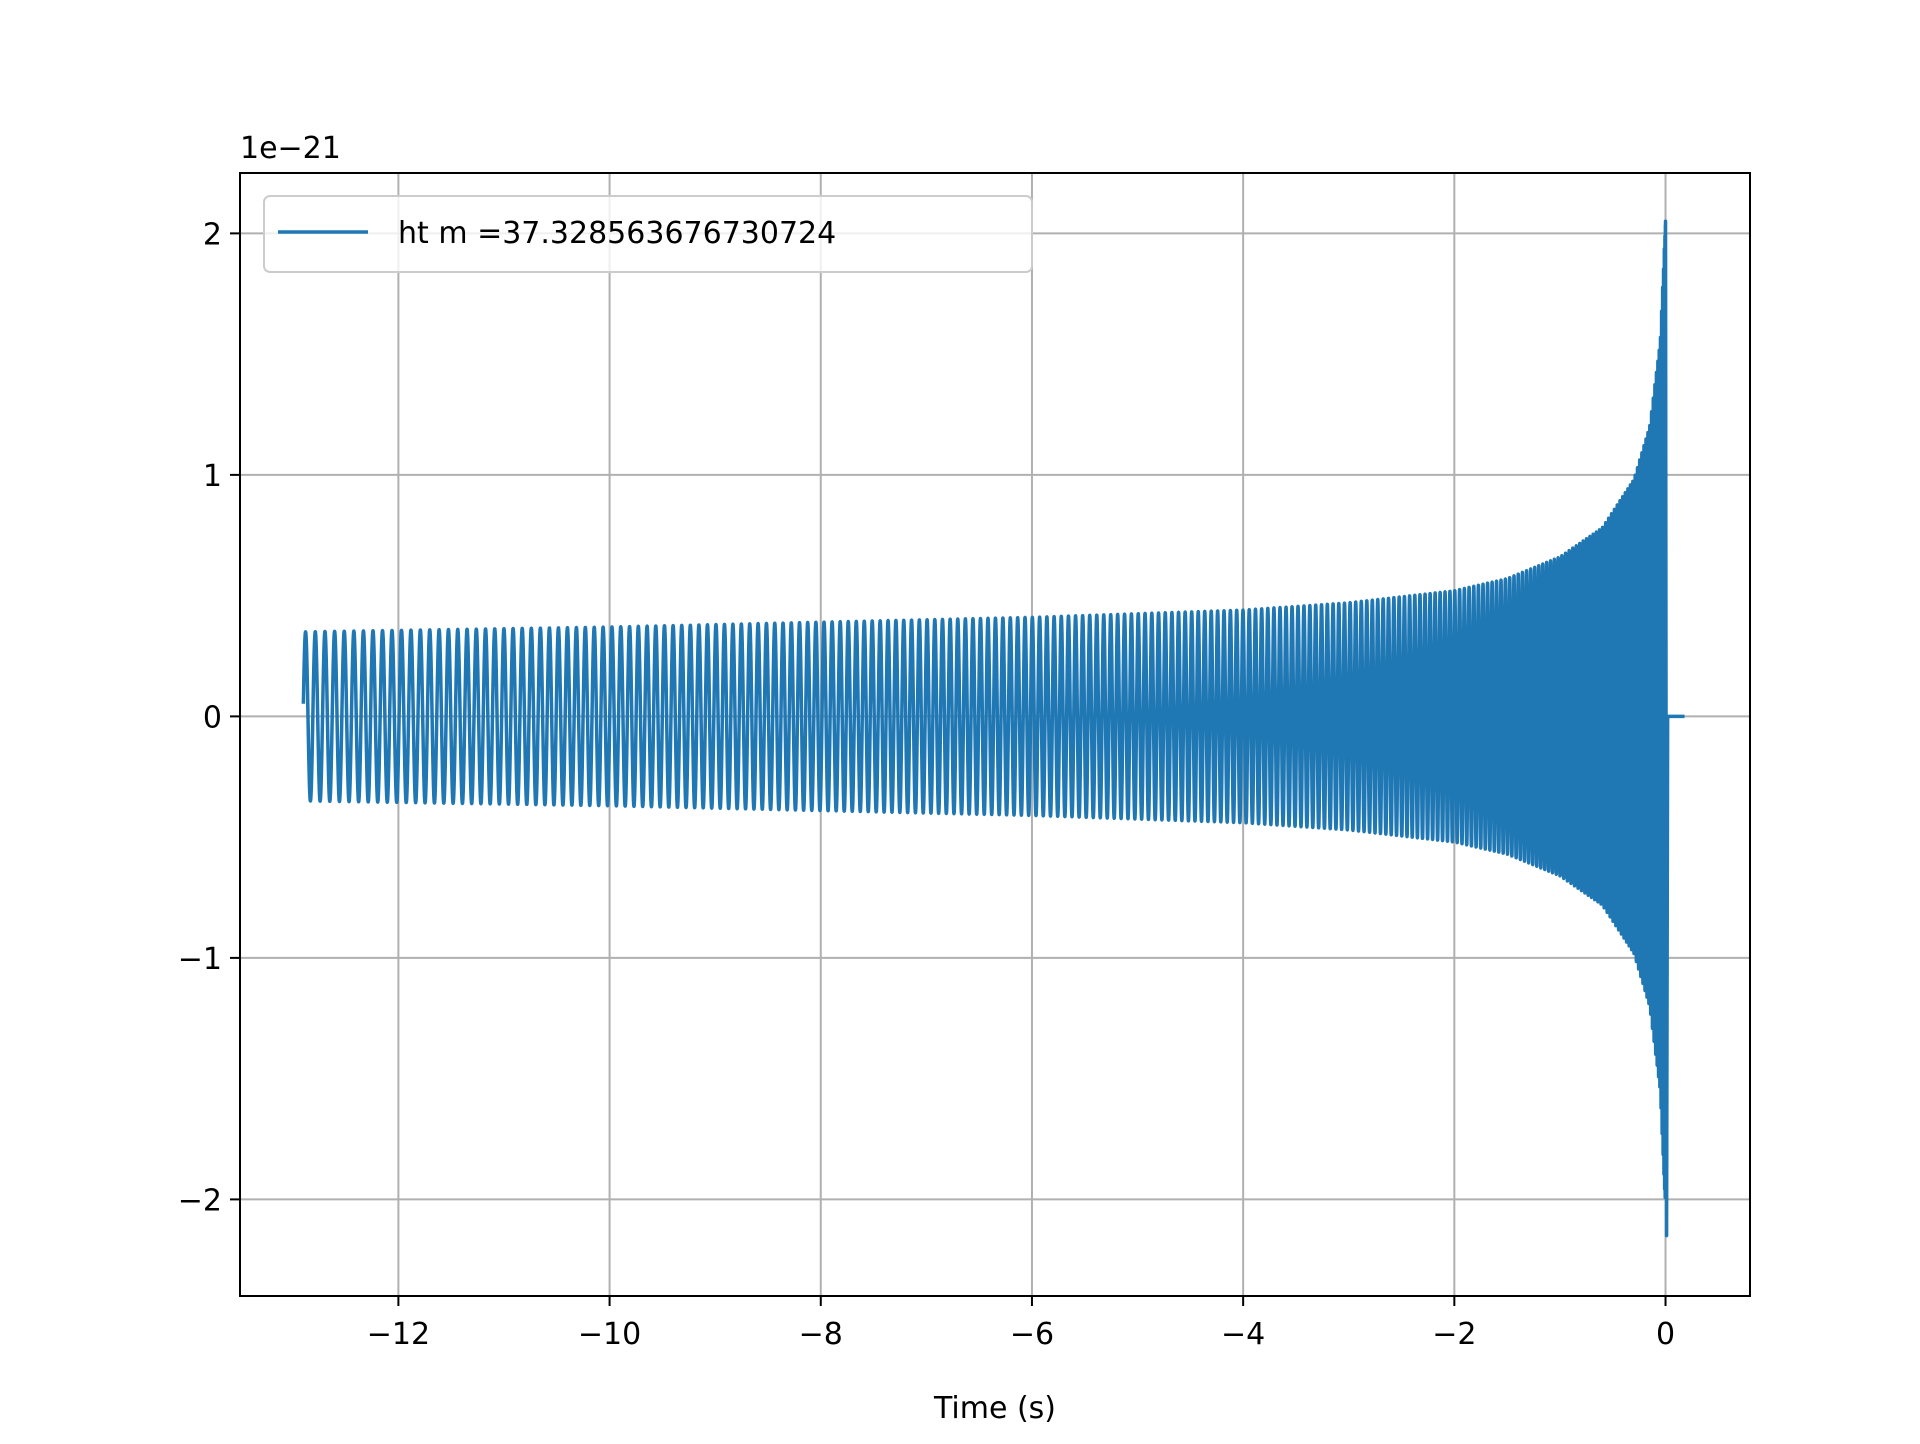 Image resolution: width=1920 pixels, height=1444 pixels. What do you see at coordinates (1665, 1334) in the screenshot?
I see `x-tick-label: 0` at bounding box center [1665, 1334].